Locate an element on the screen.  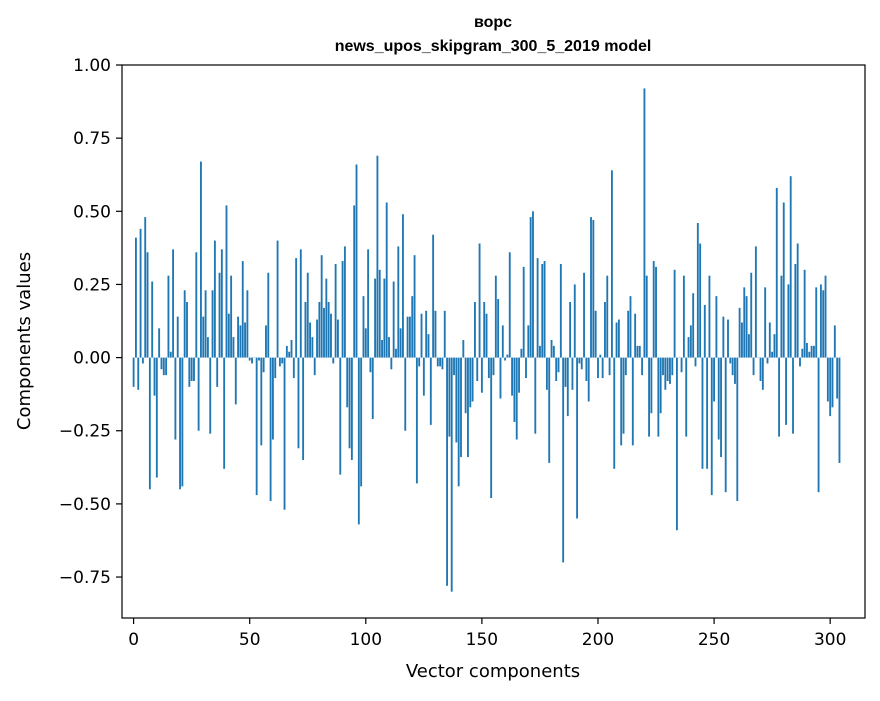
y-tick-label: −0.75 is located at coordinates (85, 578).